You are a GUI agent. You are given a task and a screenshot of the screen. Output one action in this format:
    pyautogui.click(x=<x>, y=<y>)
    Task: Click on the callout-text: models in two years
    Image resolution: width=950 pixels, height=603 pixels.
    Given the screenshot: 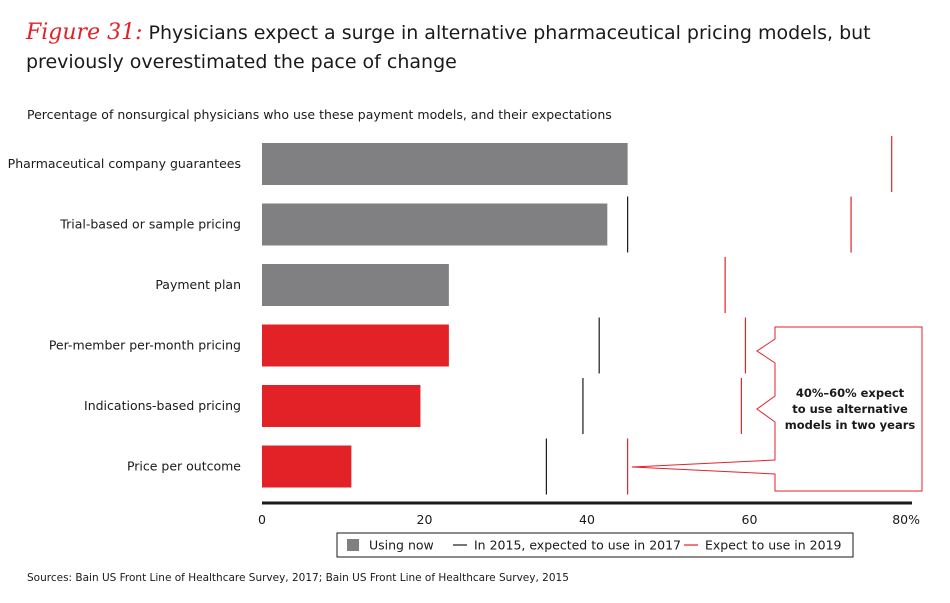 What is the action you would take?
    pyautogui.click(x=850, y=425)
    